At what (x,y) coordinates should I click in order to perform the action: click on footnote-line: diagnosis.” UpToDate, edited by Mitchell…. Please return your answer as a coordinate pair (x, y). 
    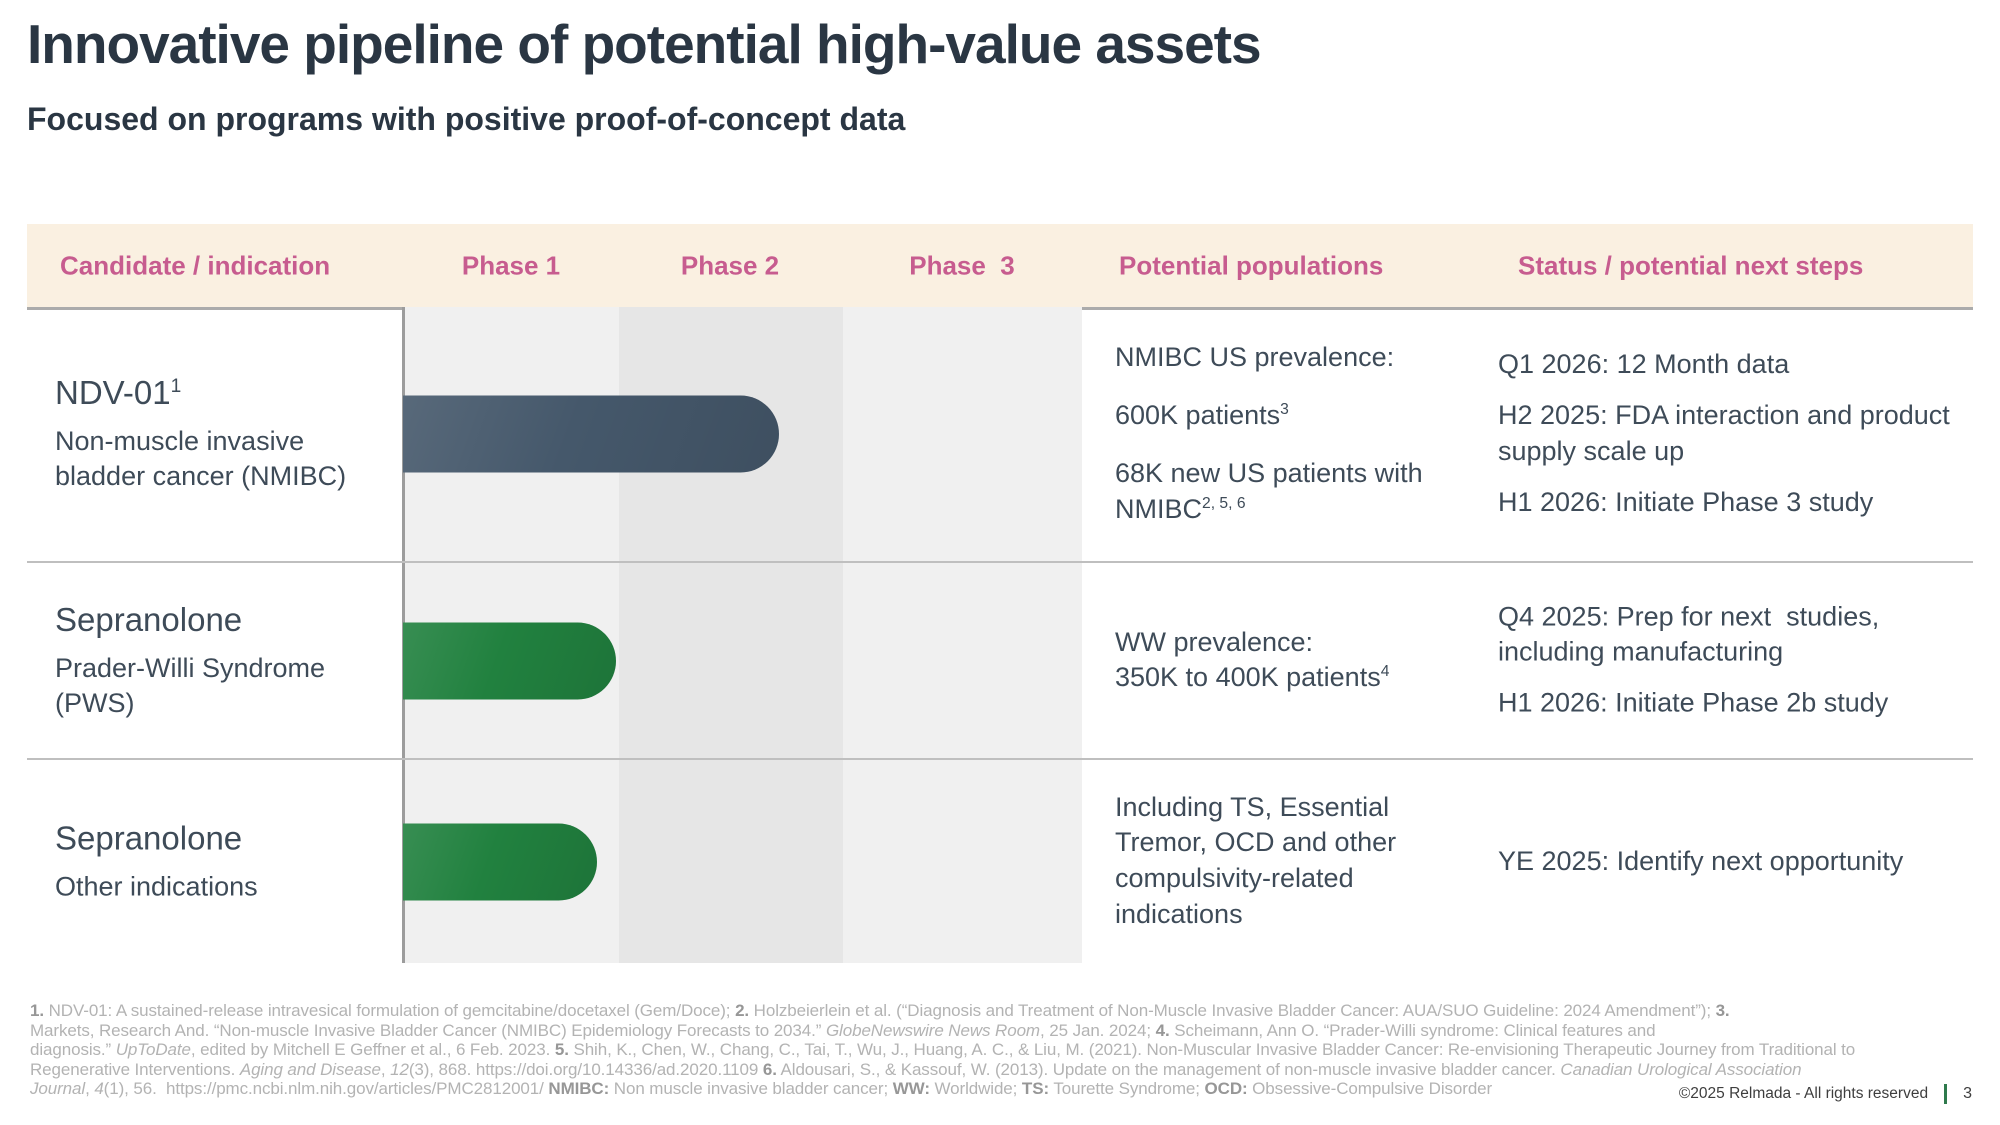
    Looking at the image, I should click on (943, 1050).